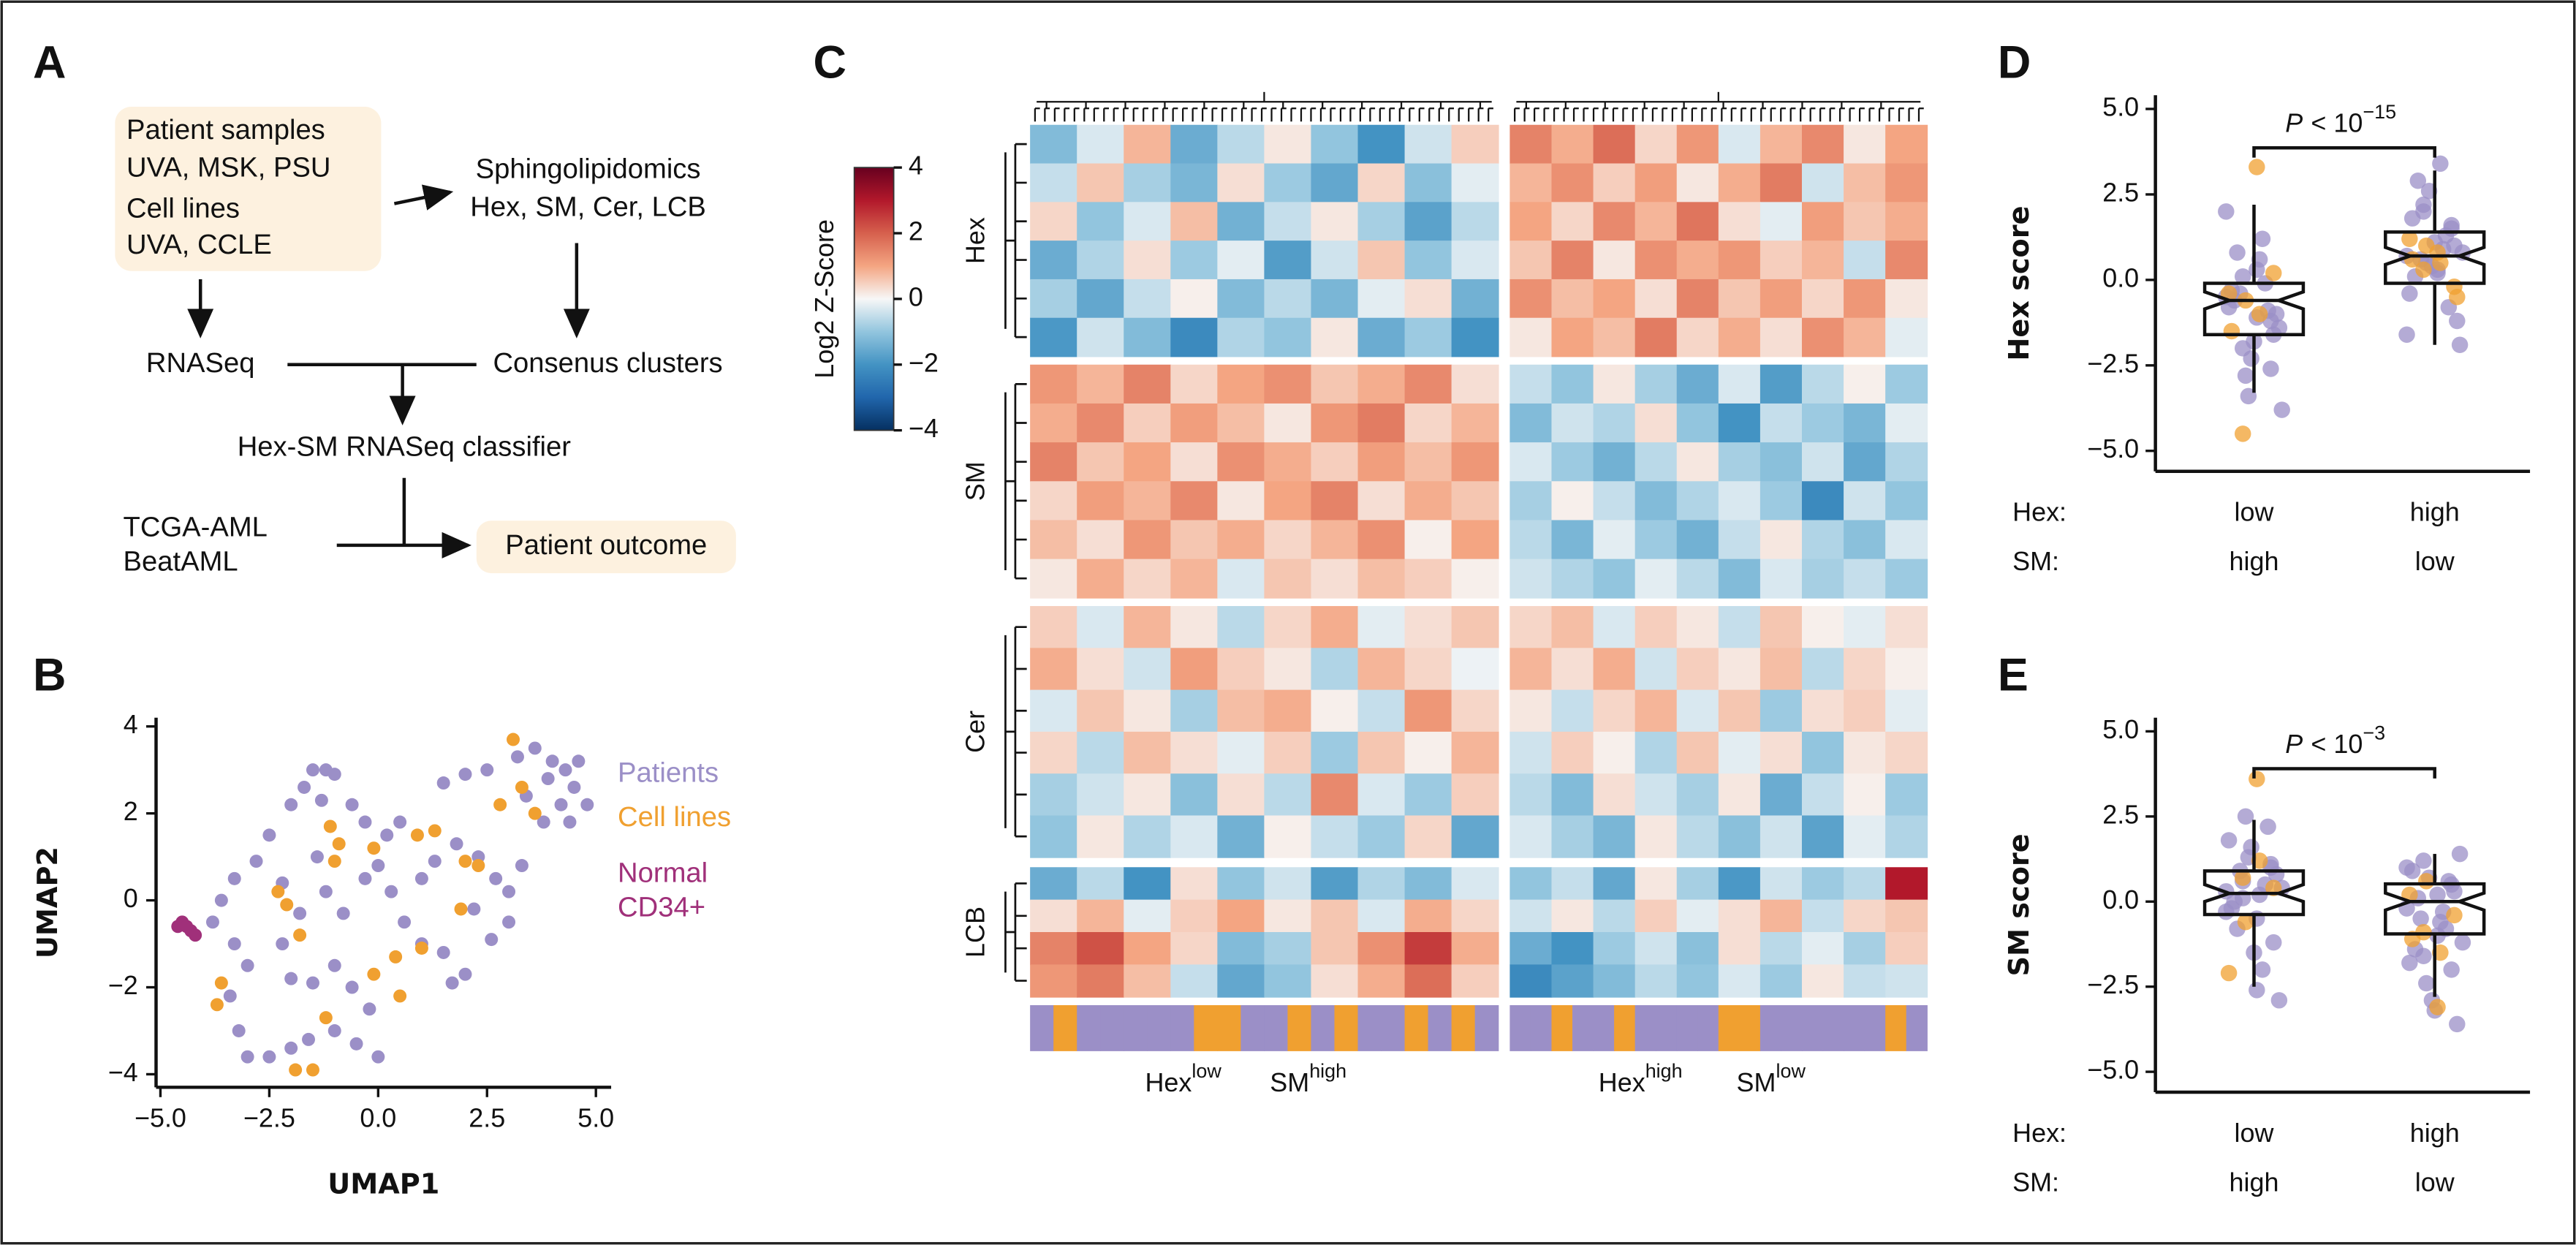 The width and height of the screenshot is (2576, 1253). I want to click on y-tick-label: −2.5, so click(2113, 363).